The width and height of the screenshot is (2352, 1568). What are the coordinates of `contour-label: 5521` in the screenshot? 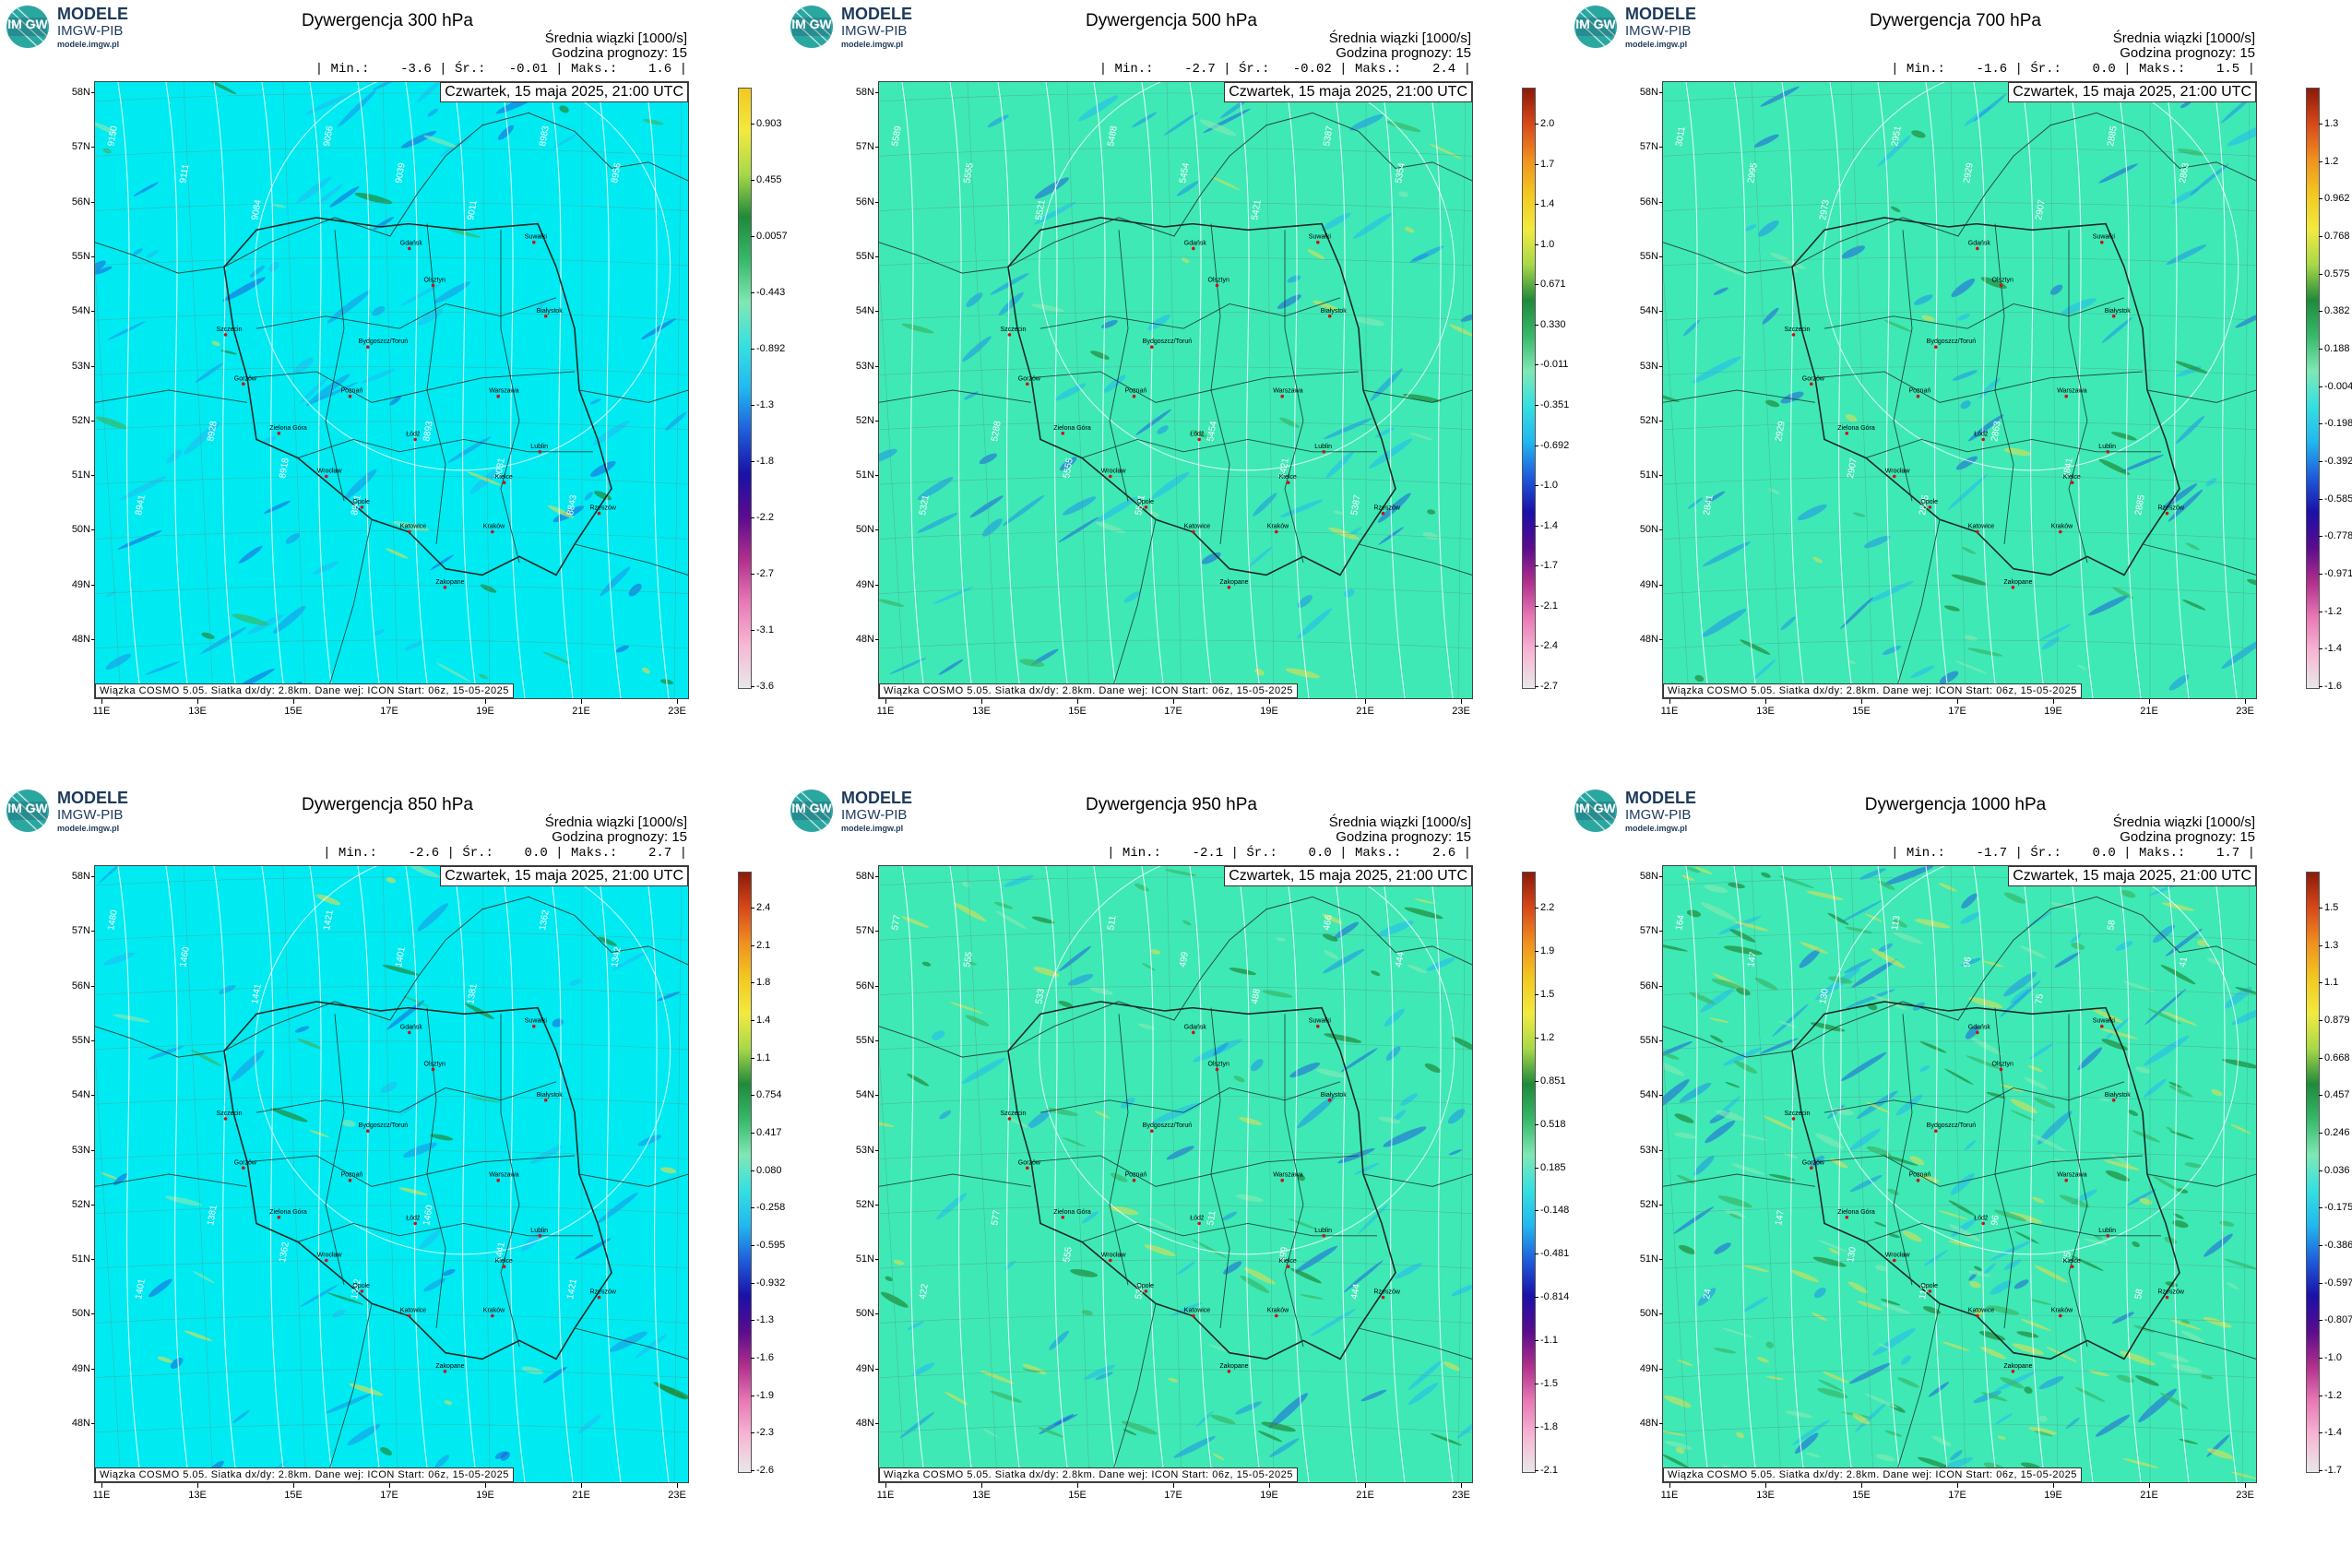 It's located at (1041, 209).